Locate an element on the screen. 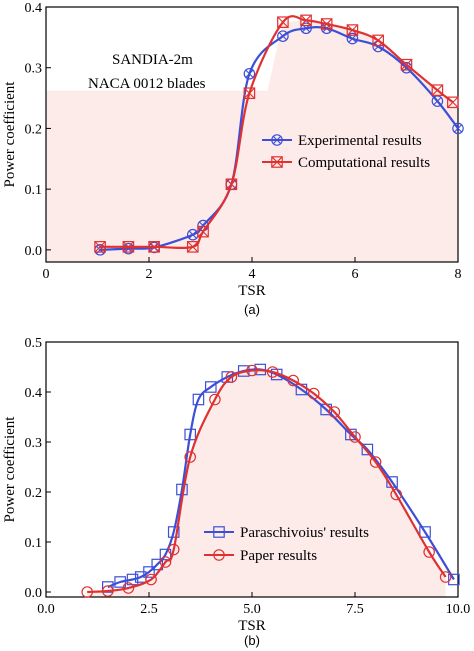 Image resolution: width=474 pixels, height=651 pixels. legend-label: Computational results is located at coordinates (364, 163).